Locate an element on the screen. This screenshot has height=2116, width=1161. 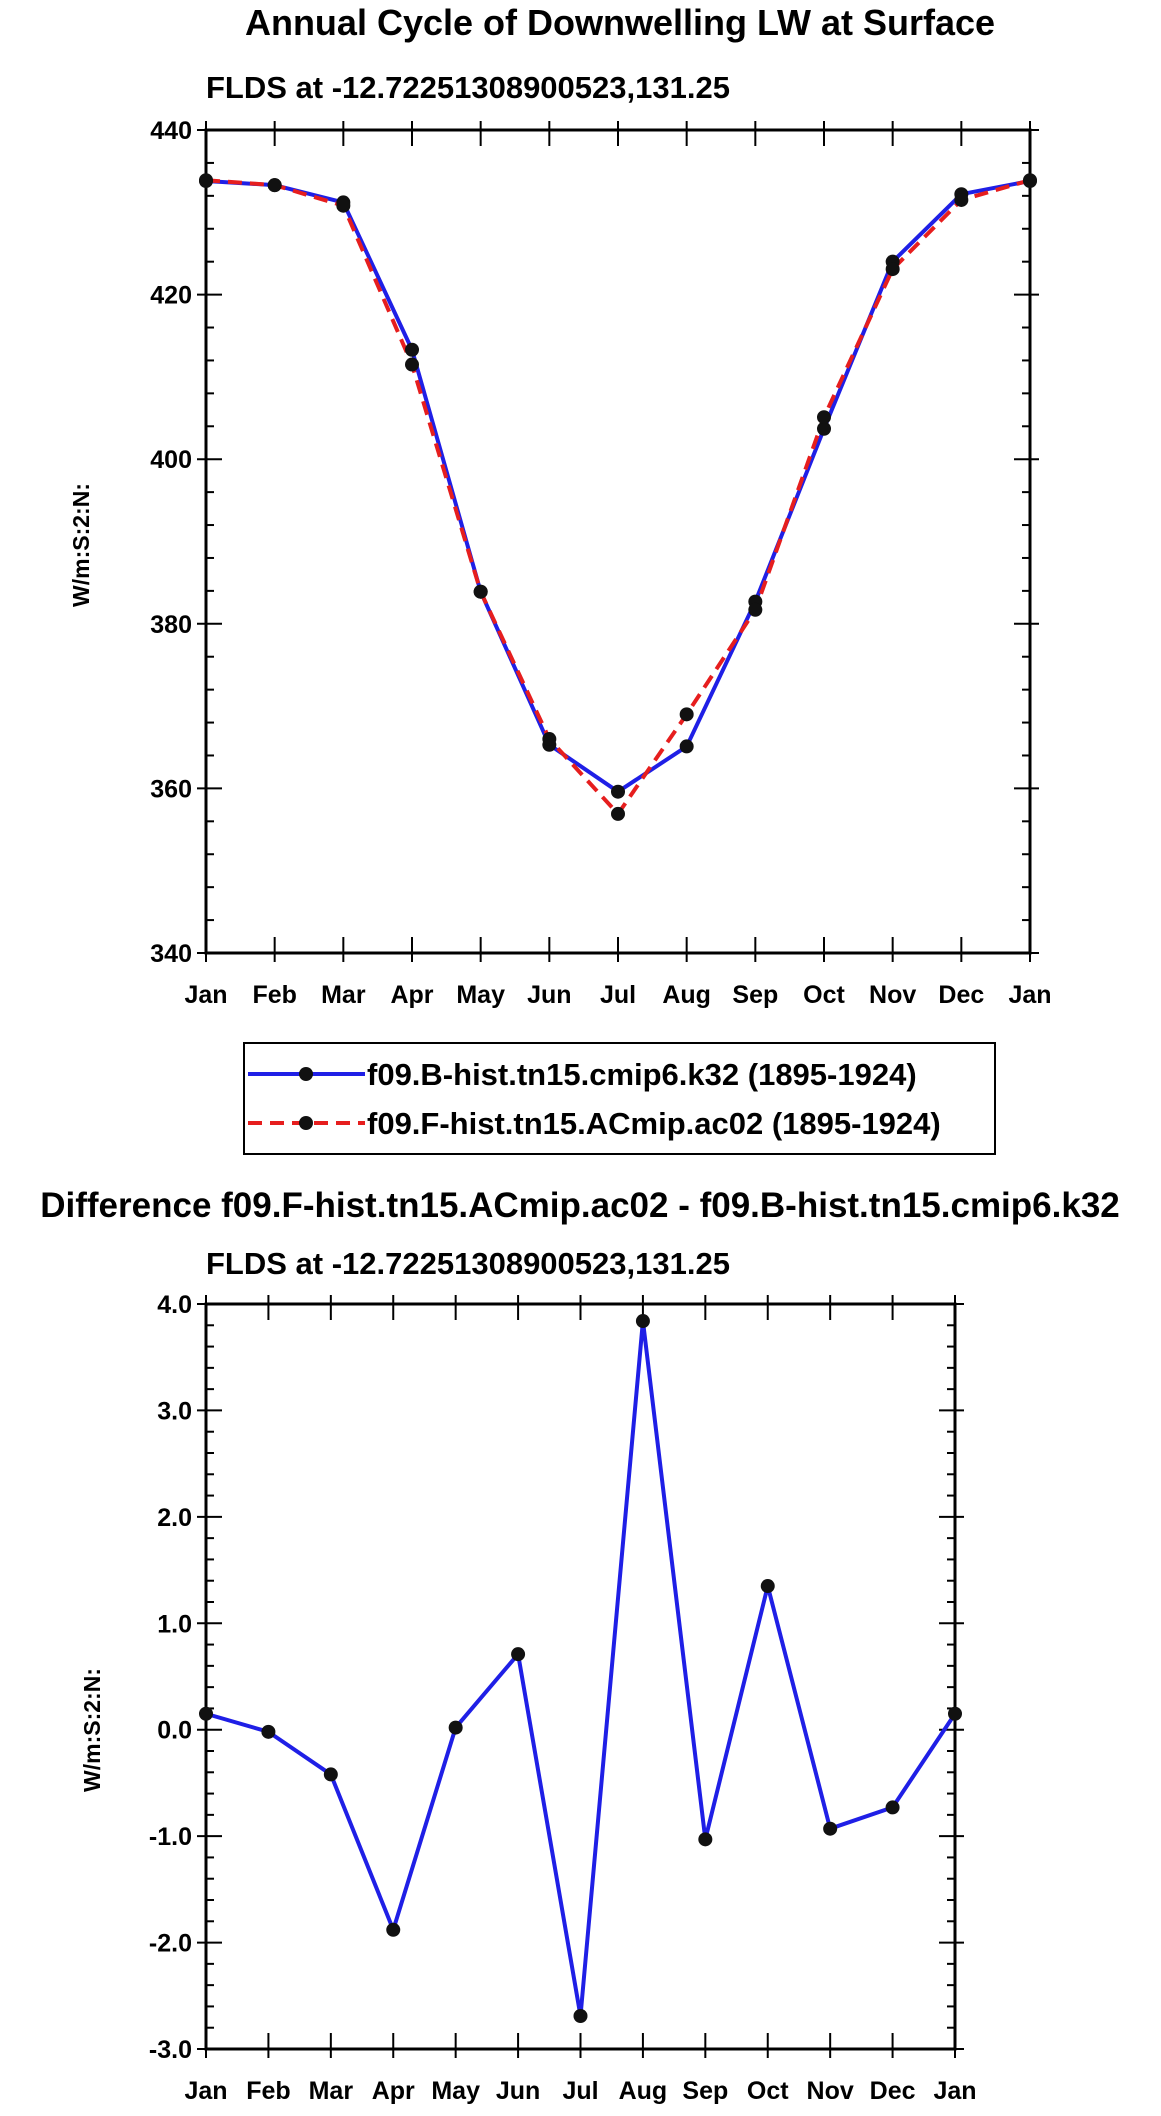
legend-box is located at coordinates (619, 1098).